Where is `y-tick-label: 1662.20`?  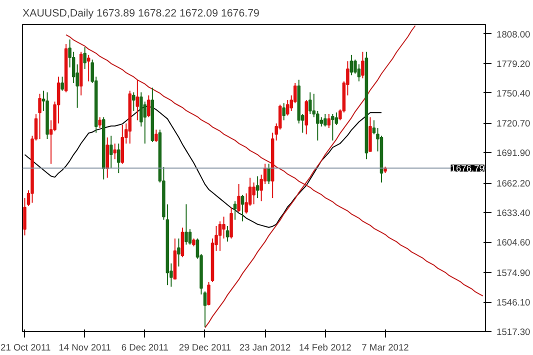
y-tick-label: 1662.20 is located at coordinates (513, 183).